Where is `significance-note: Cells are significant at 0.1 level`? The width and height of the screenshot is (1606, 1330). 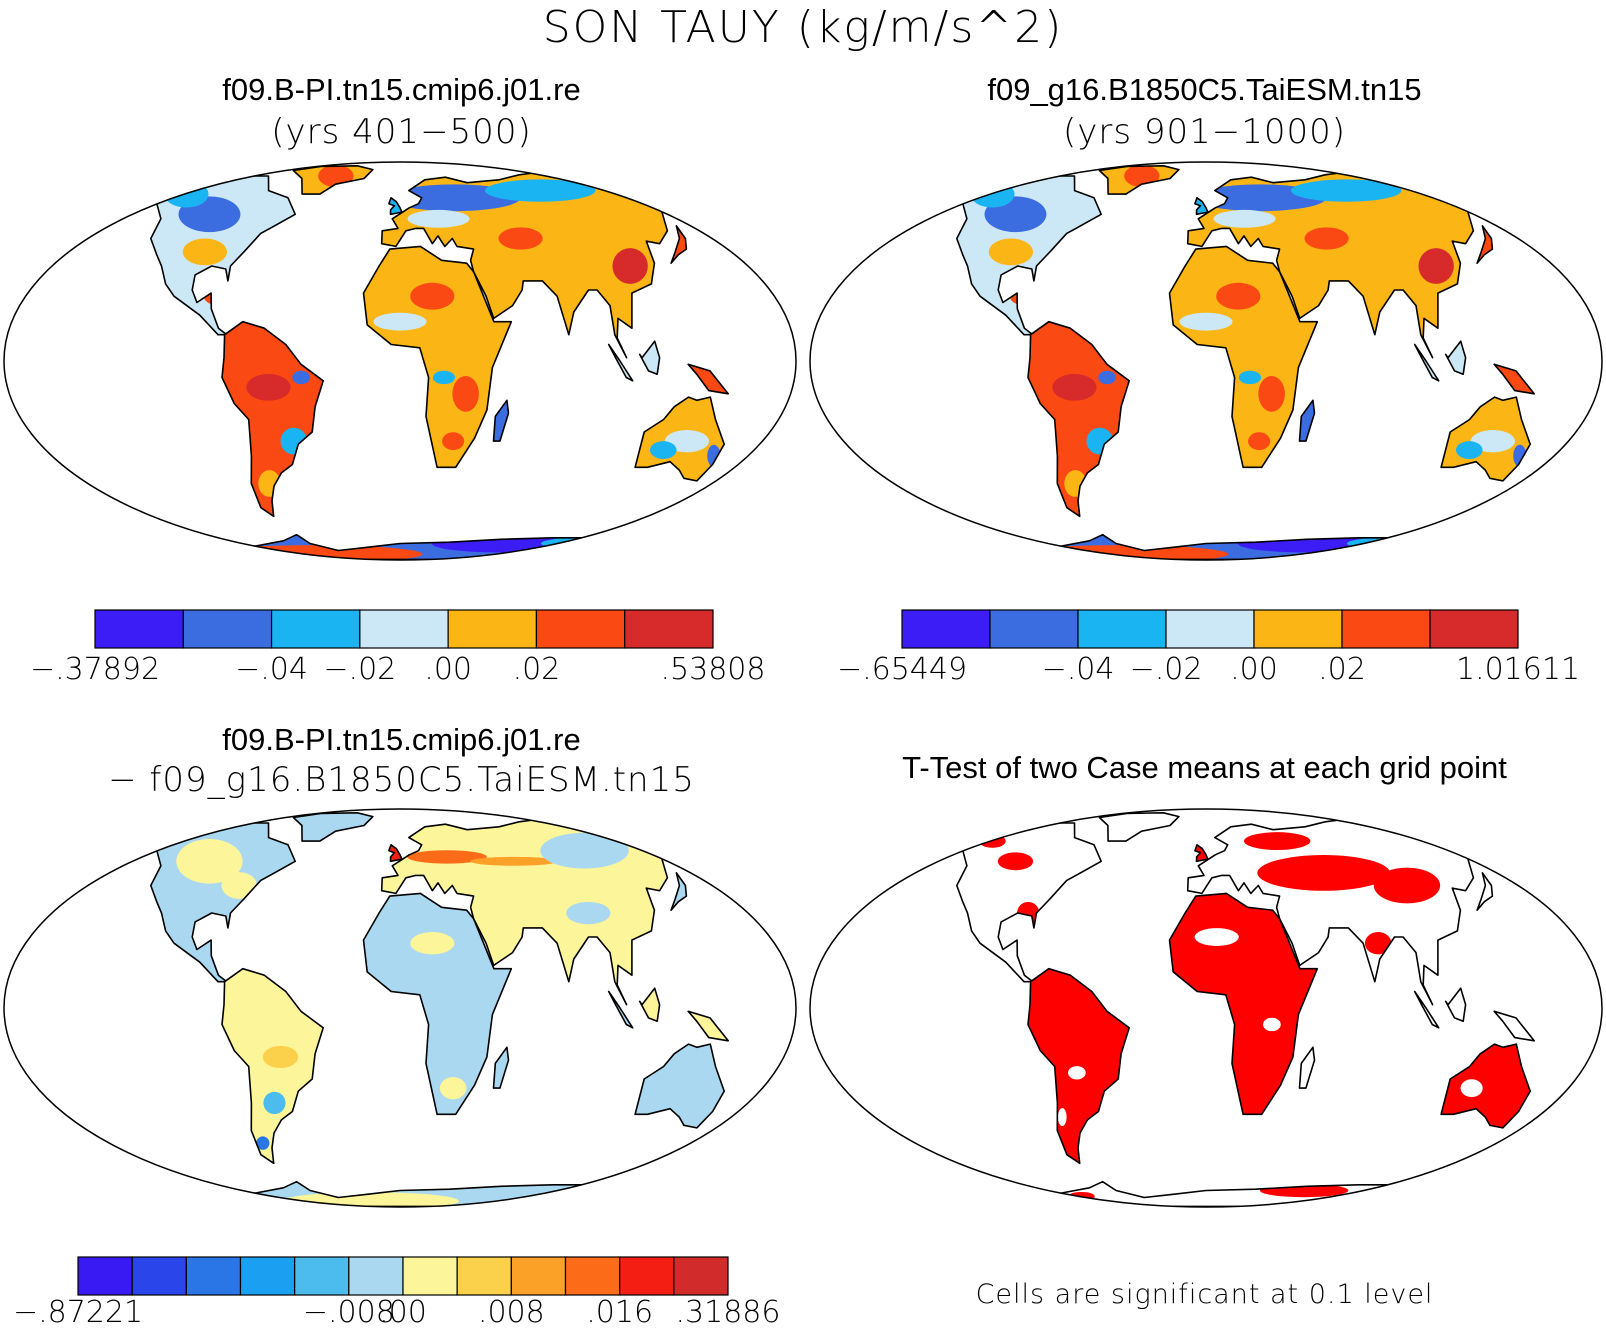 significance-note: Cells are significant at 0.1 level is located at coordinates (1204, 1294).